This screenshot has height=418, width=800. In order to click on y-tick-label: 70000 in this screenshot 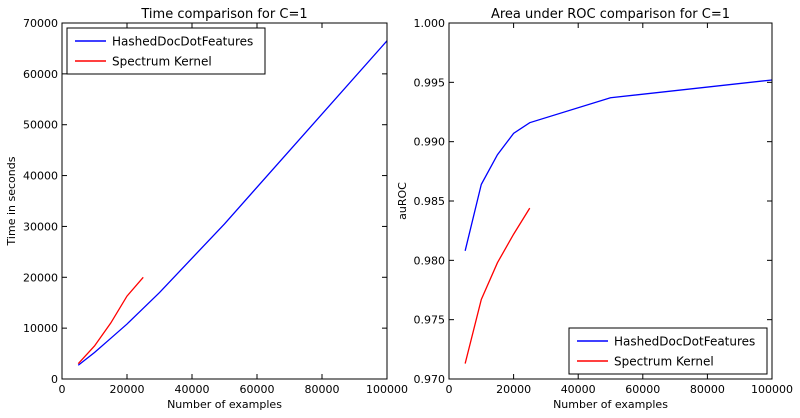, I will do `click(40, 23)`.